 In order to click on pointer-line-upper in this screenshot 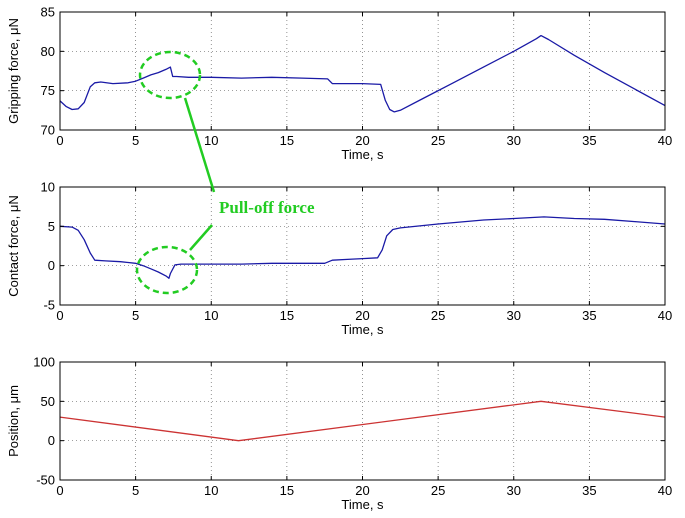, I will do `click(199, 145)`.